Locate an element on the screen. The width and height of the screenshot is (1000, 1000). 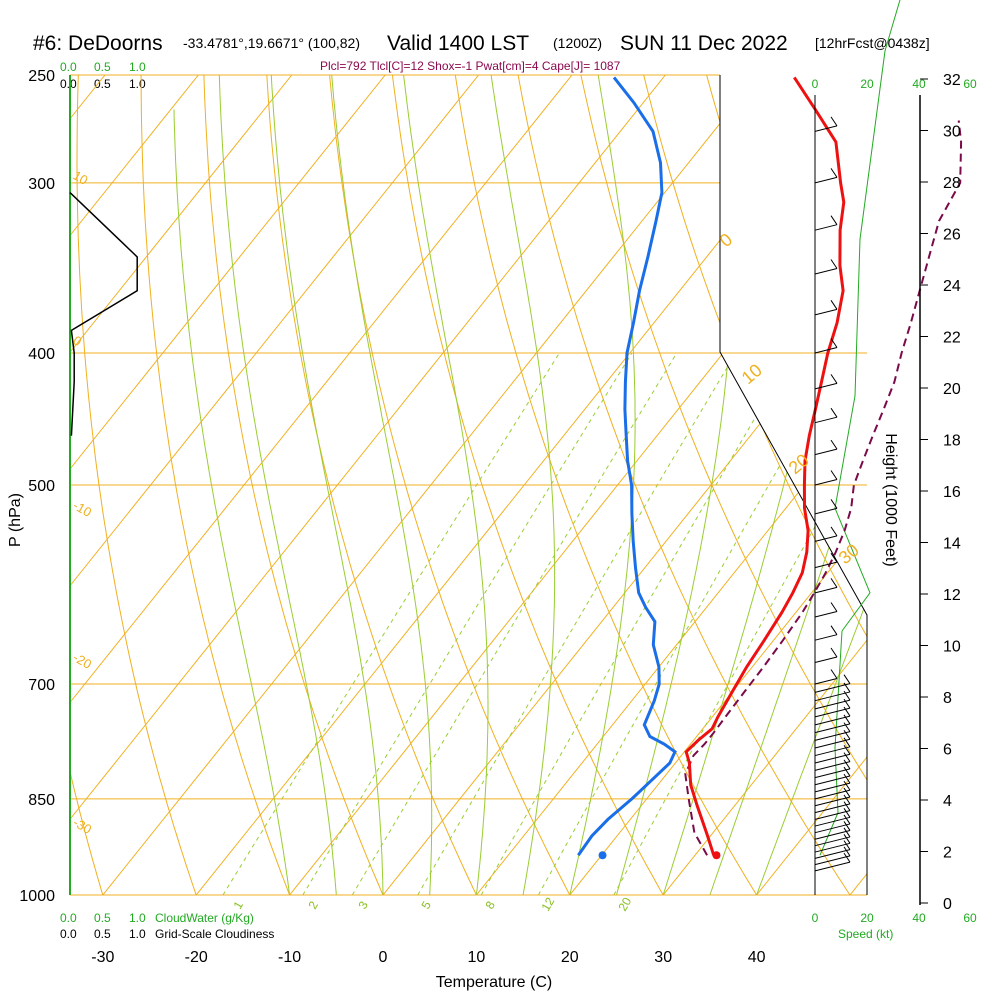
station-title: #6: DeDoorns is located at coordinates (98, 43).